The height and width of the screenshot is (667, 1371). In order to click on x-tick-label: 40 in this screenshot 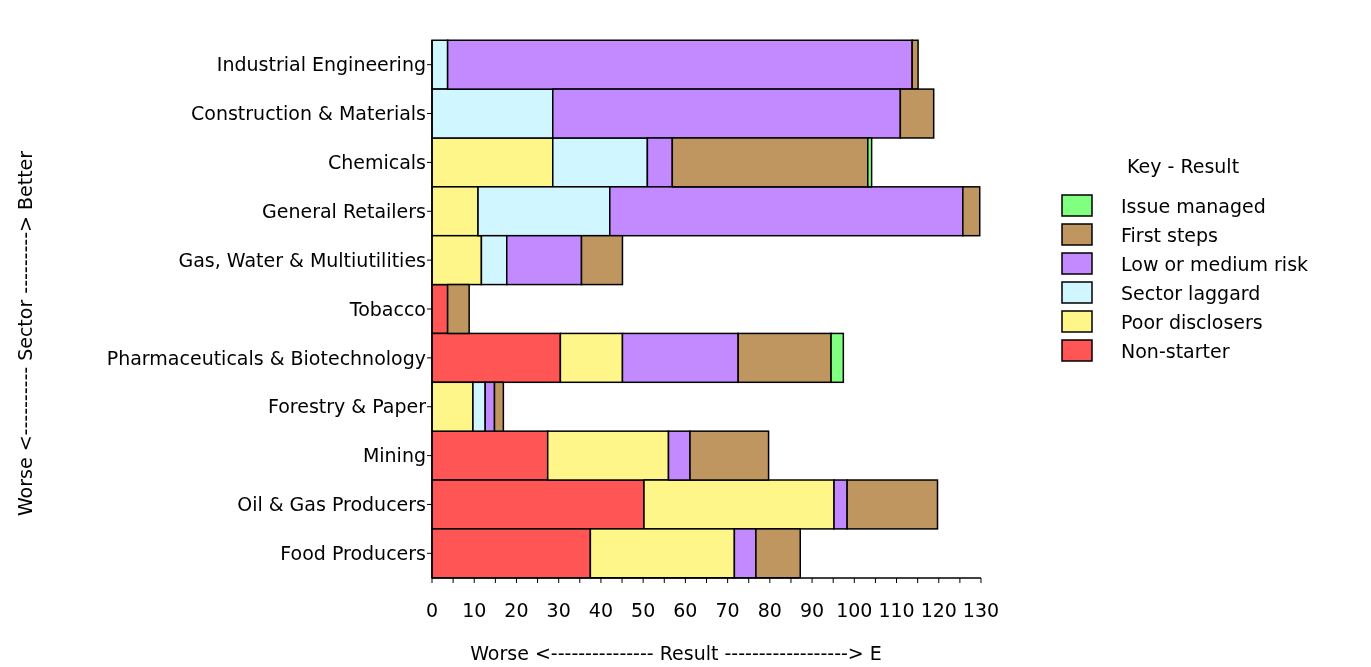, I will do `click(601, 610)`.